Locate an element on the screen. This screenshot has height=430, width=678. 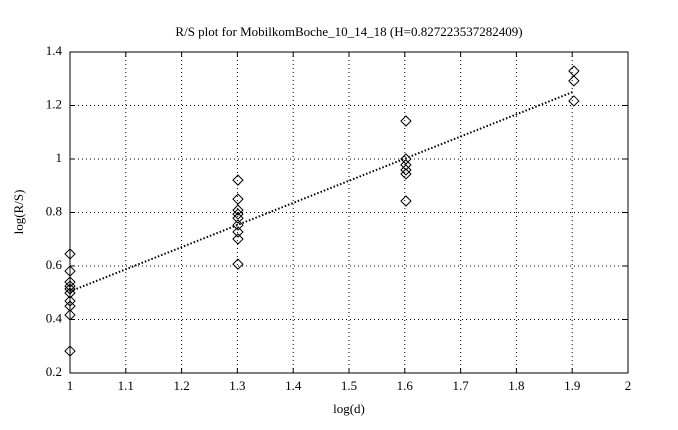
x-tick-label: 2 is located at coordinates (628, 385).